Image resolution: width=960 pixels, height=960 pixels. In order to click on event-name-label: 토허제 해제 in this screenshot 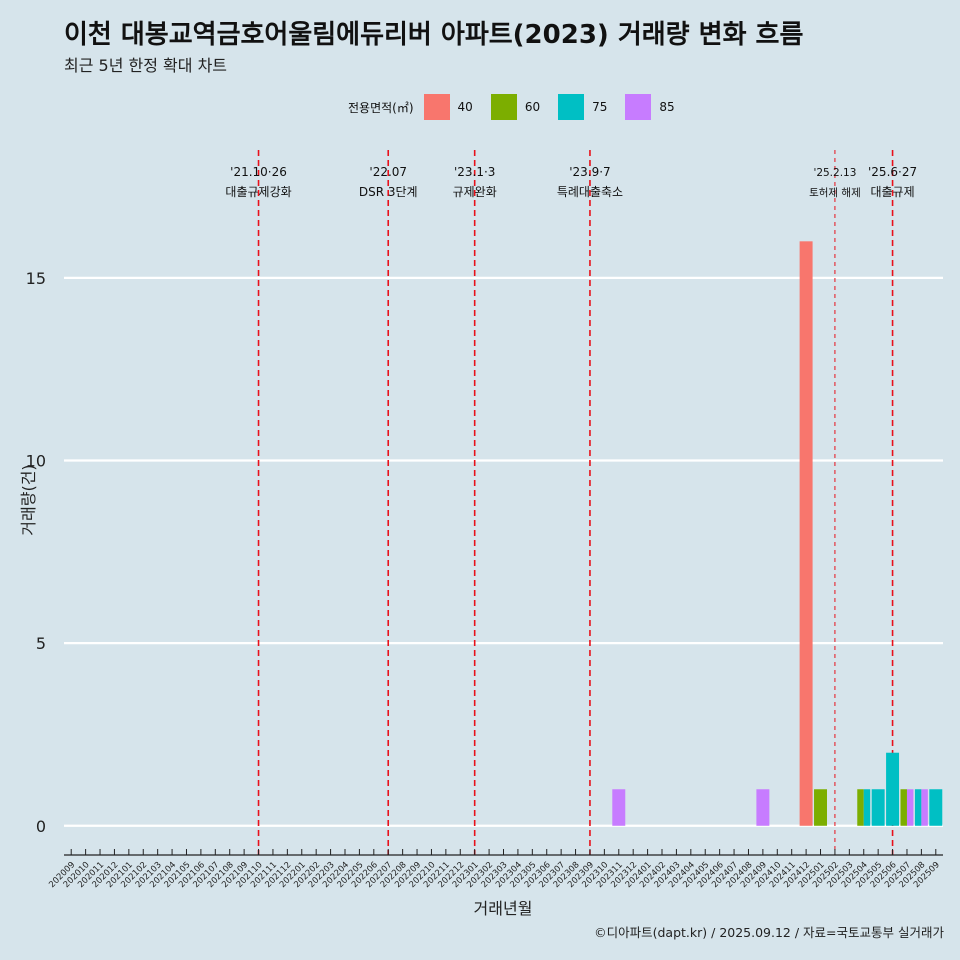, I will do `click(835, 192)`.